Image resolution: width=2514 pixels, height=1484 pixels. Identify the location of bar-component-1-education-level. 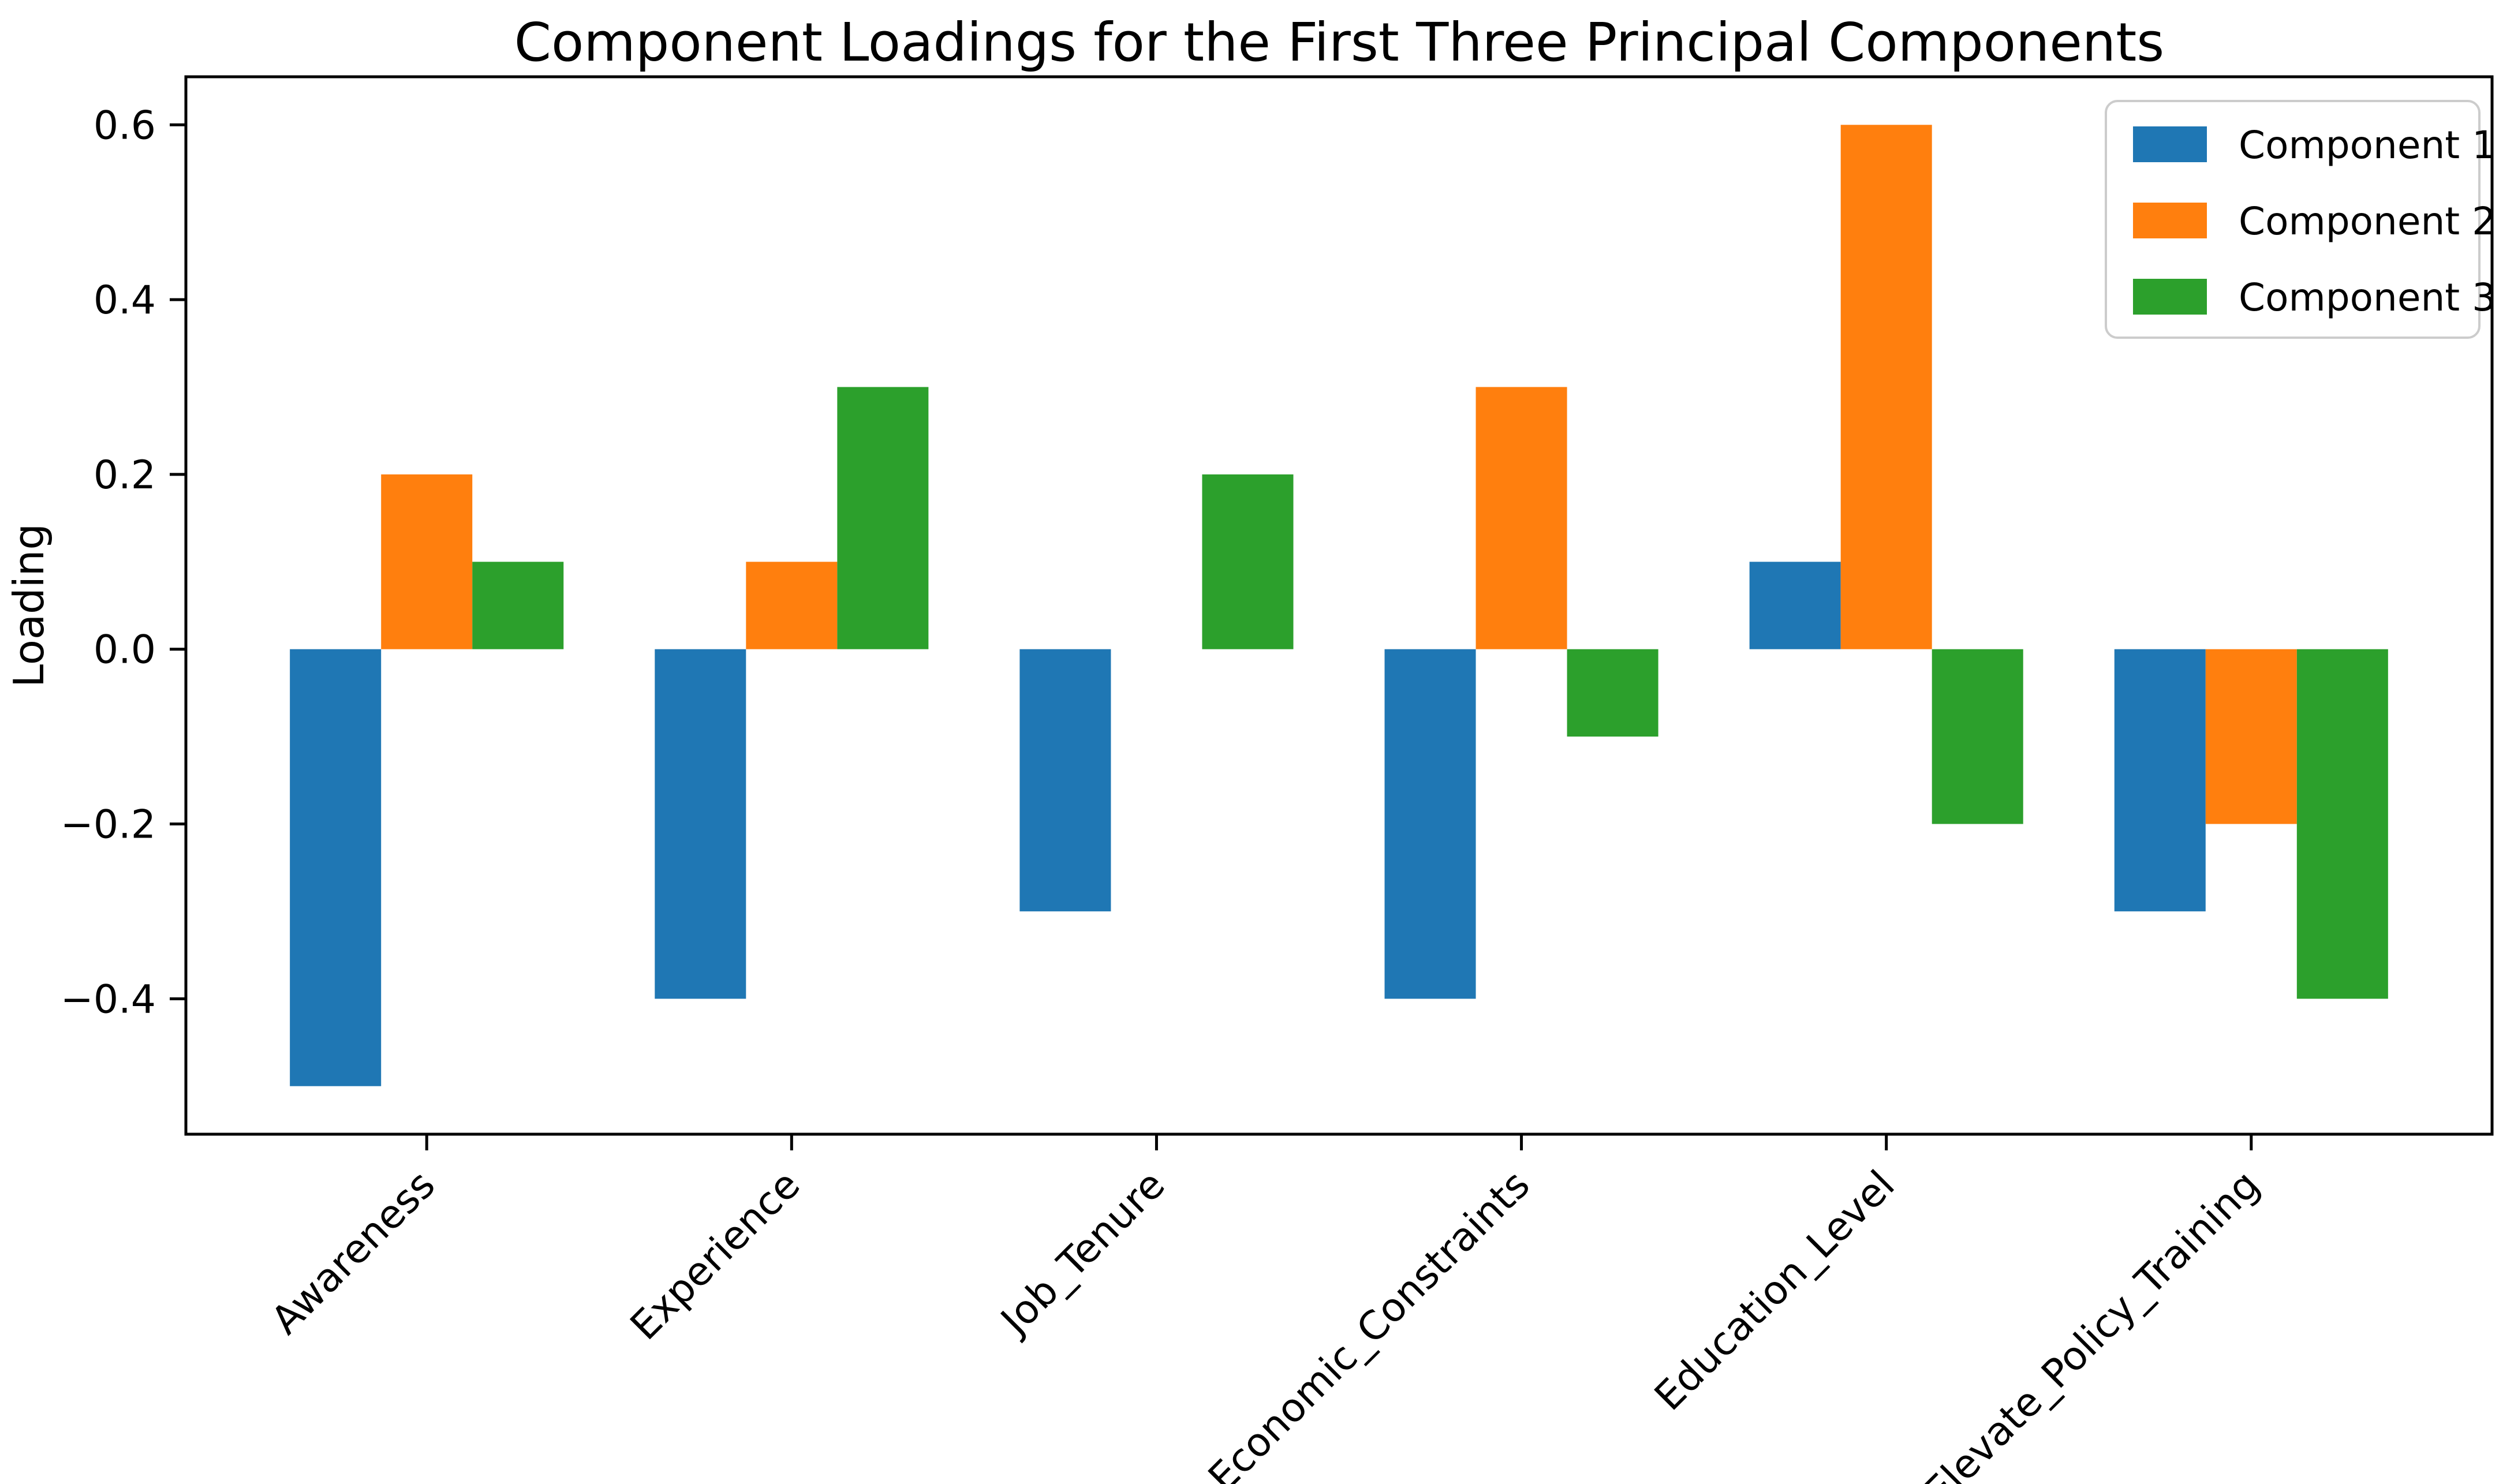
(1795, 605).